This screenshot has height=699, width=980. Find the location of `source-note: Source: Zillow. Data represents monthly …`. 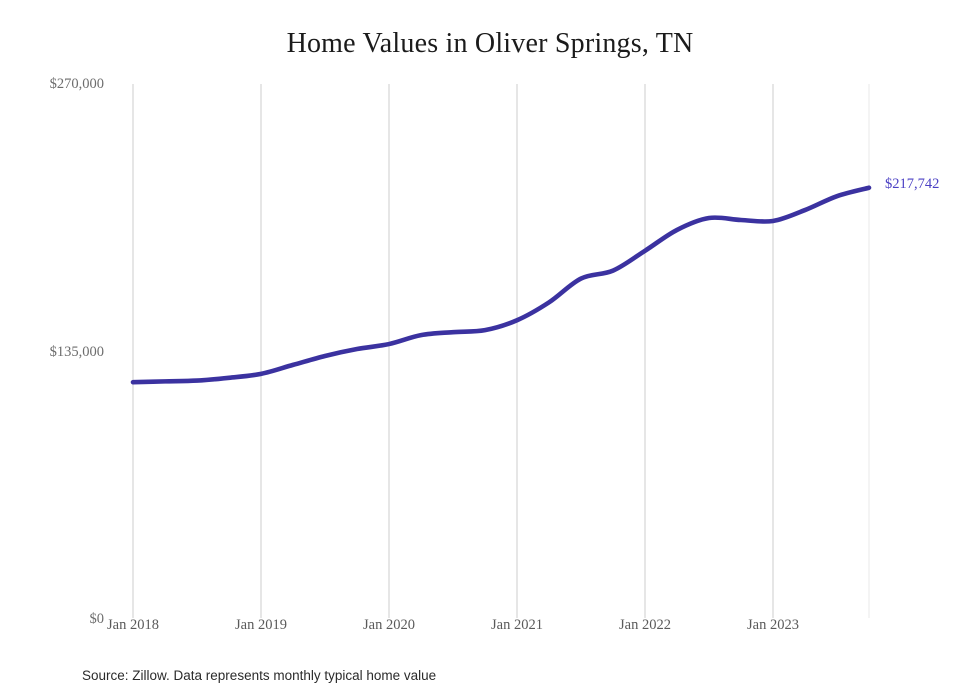

source-note: Source: Zillow. Data represents monthly … is located at coordinates (259, 675).